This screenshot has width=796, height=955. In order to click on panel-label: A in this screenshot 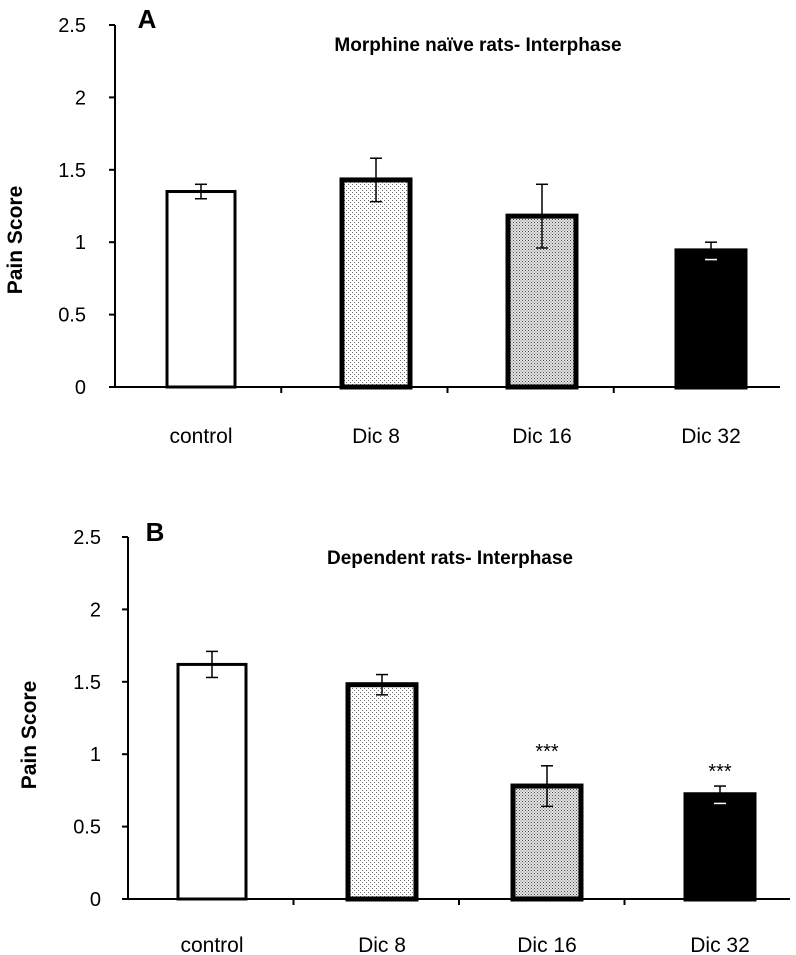, I will do `click(147, 19)`.